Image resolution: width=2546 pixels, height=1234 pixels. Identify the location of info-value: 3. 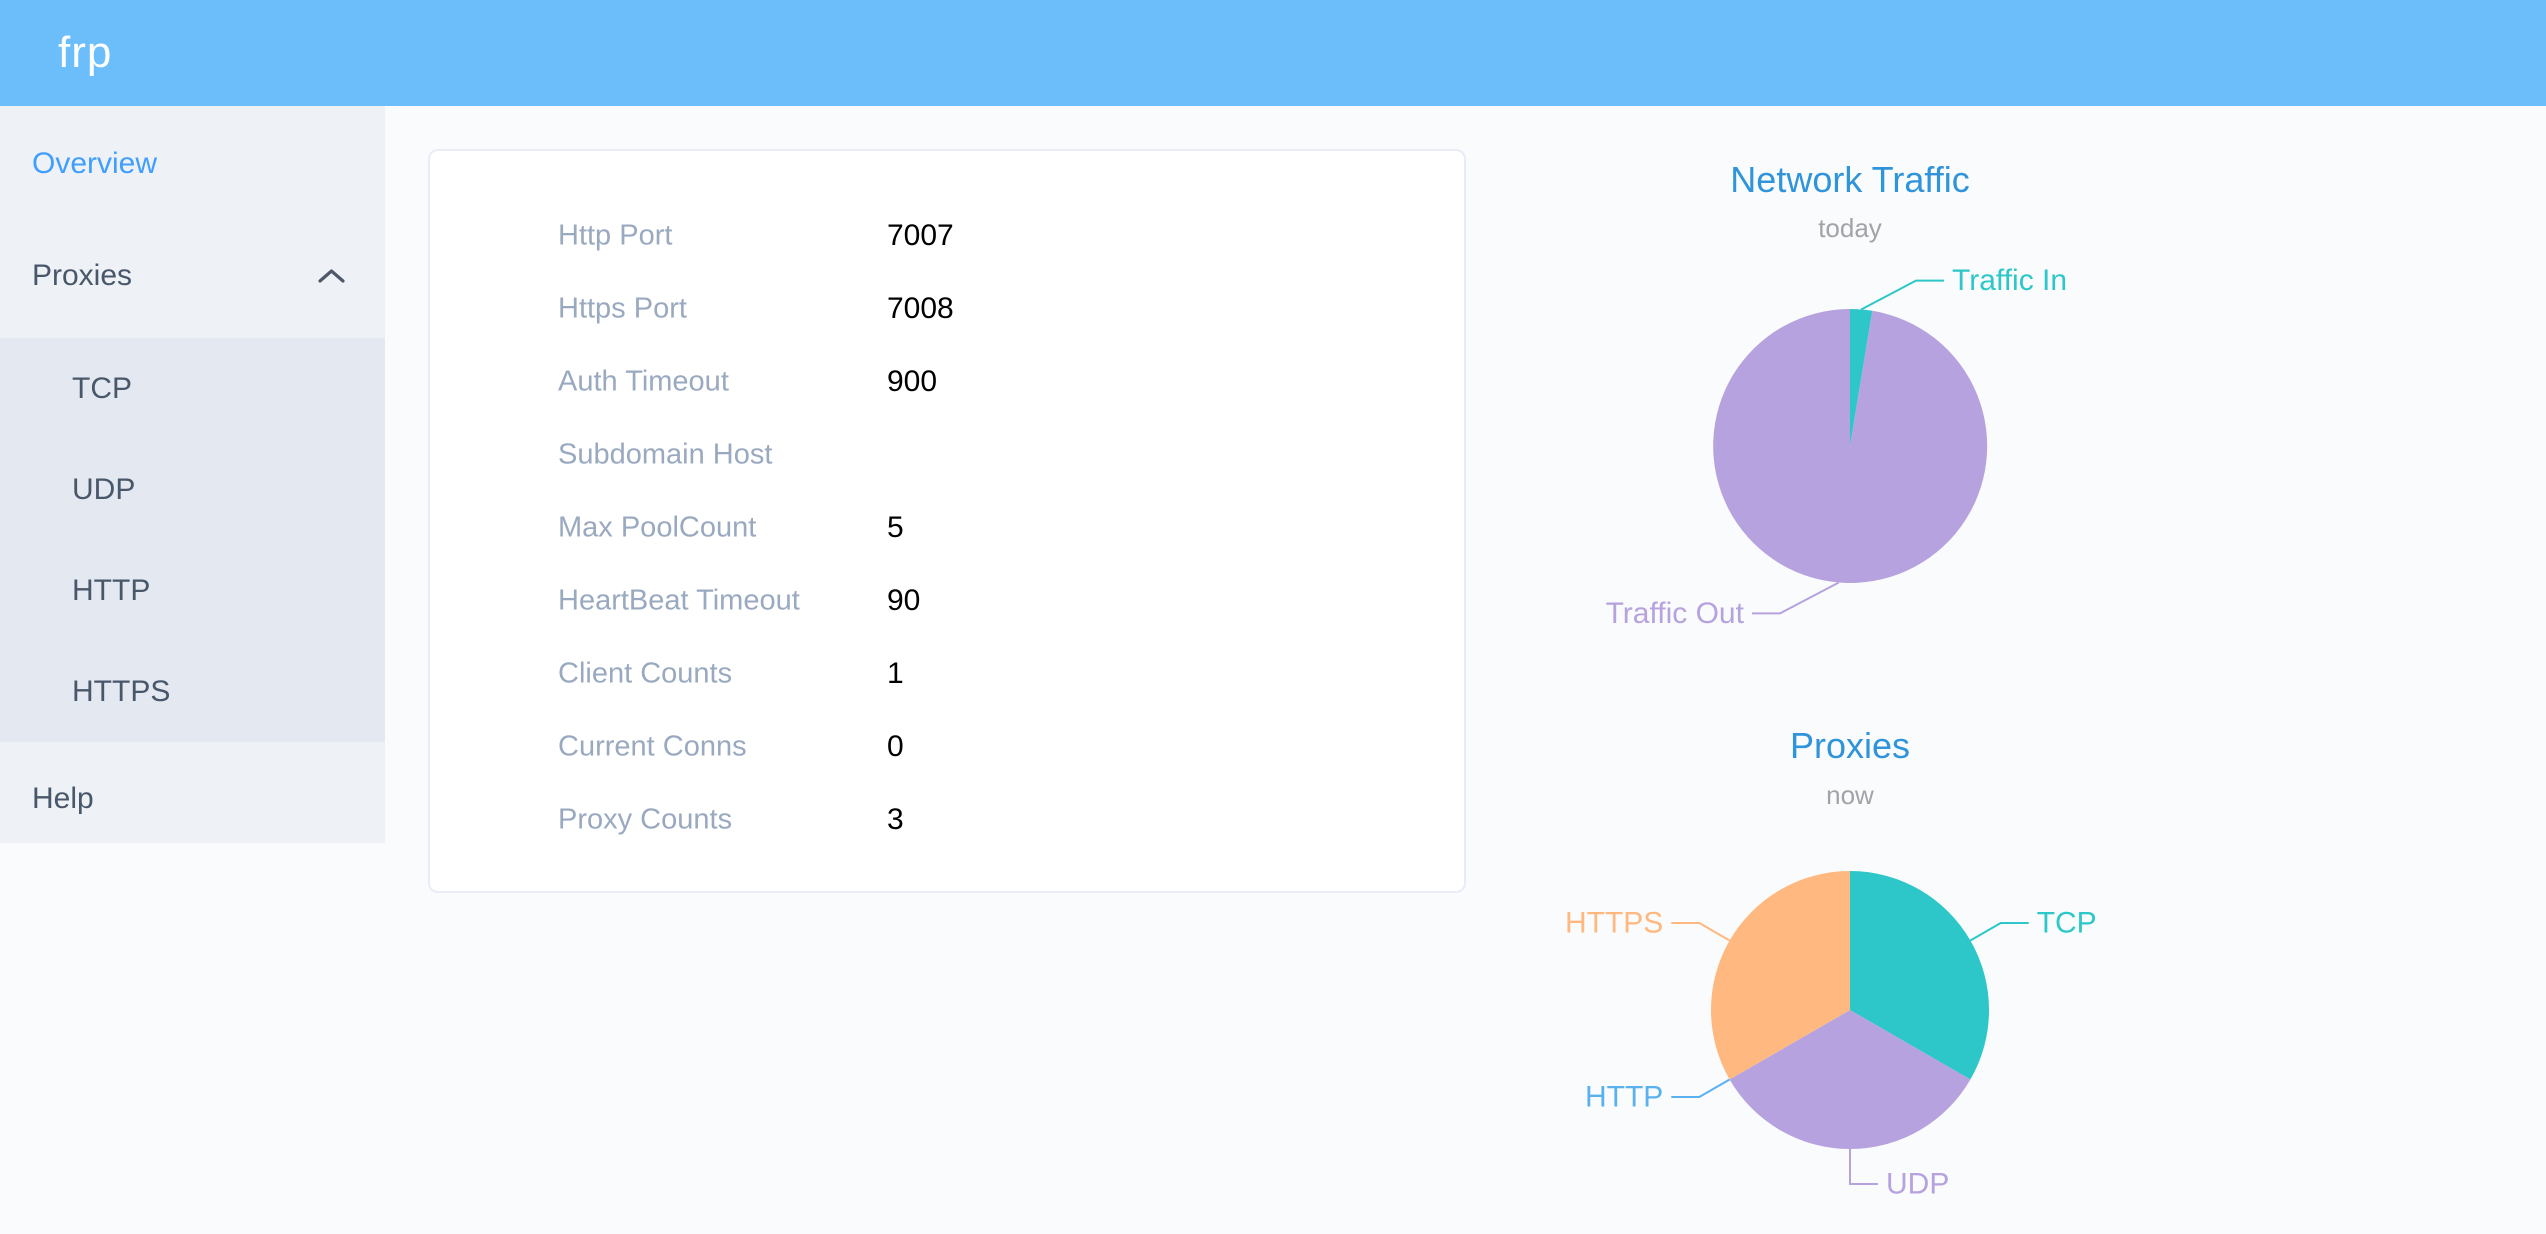
(895, 819).